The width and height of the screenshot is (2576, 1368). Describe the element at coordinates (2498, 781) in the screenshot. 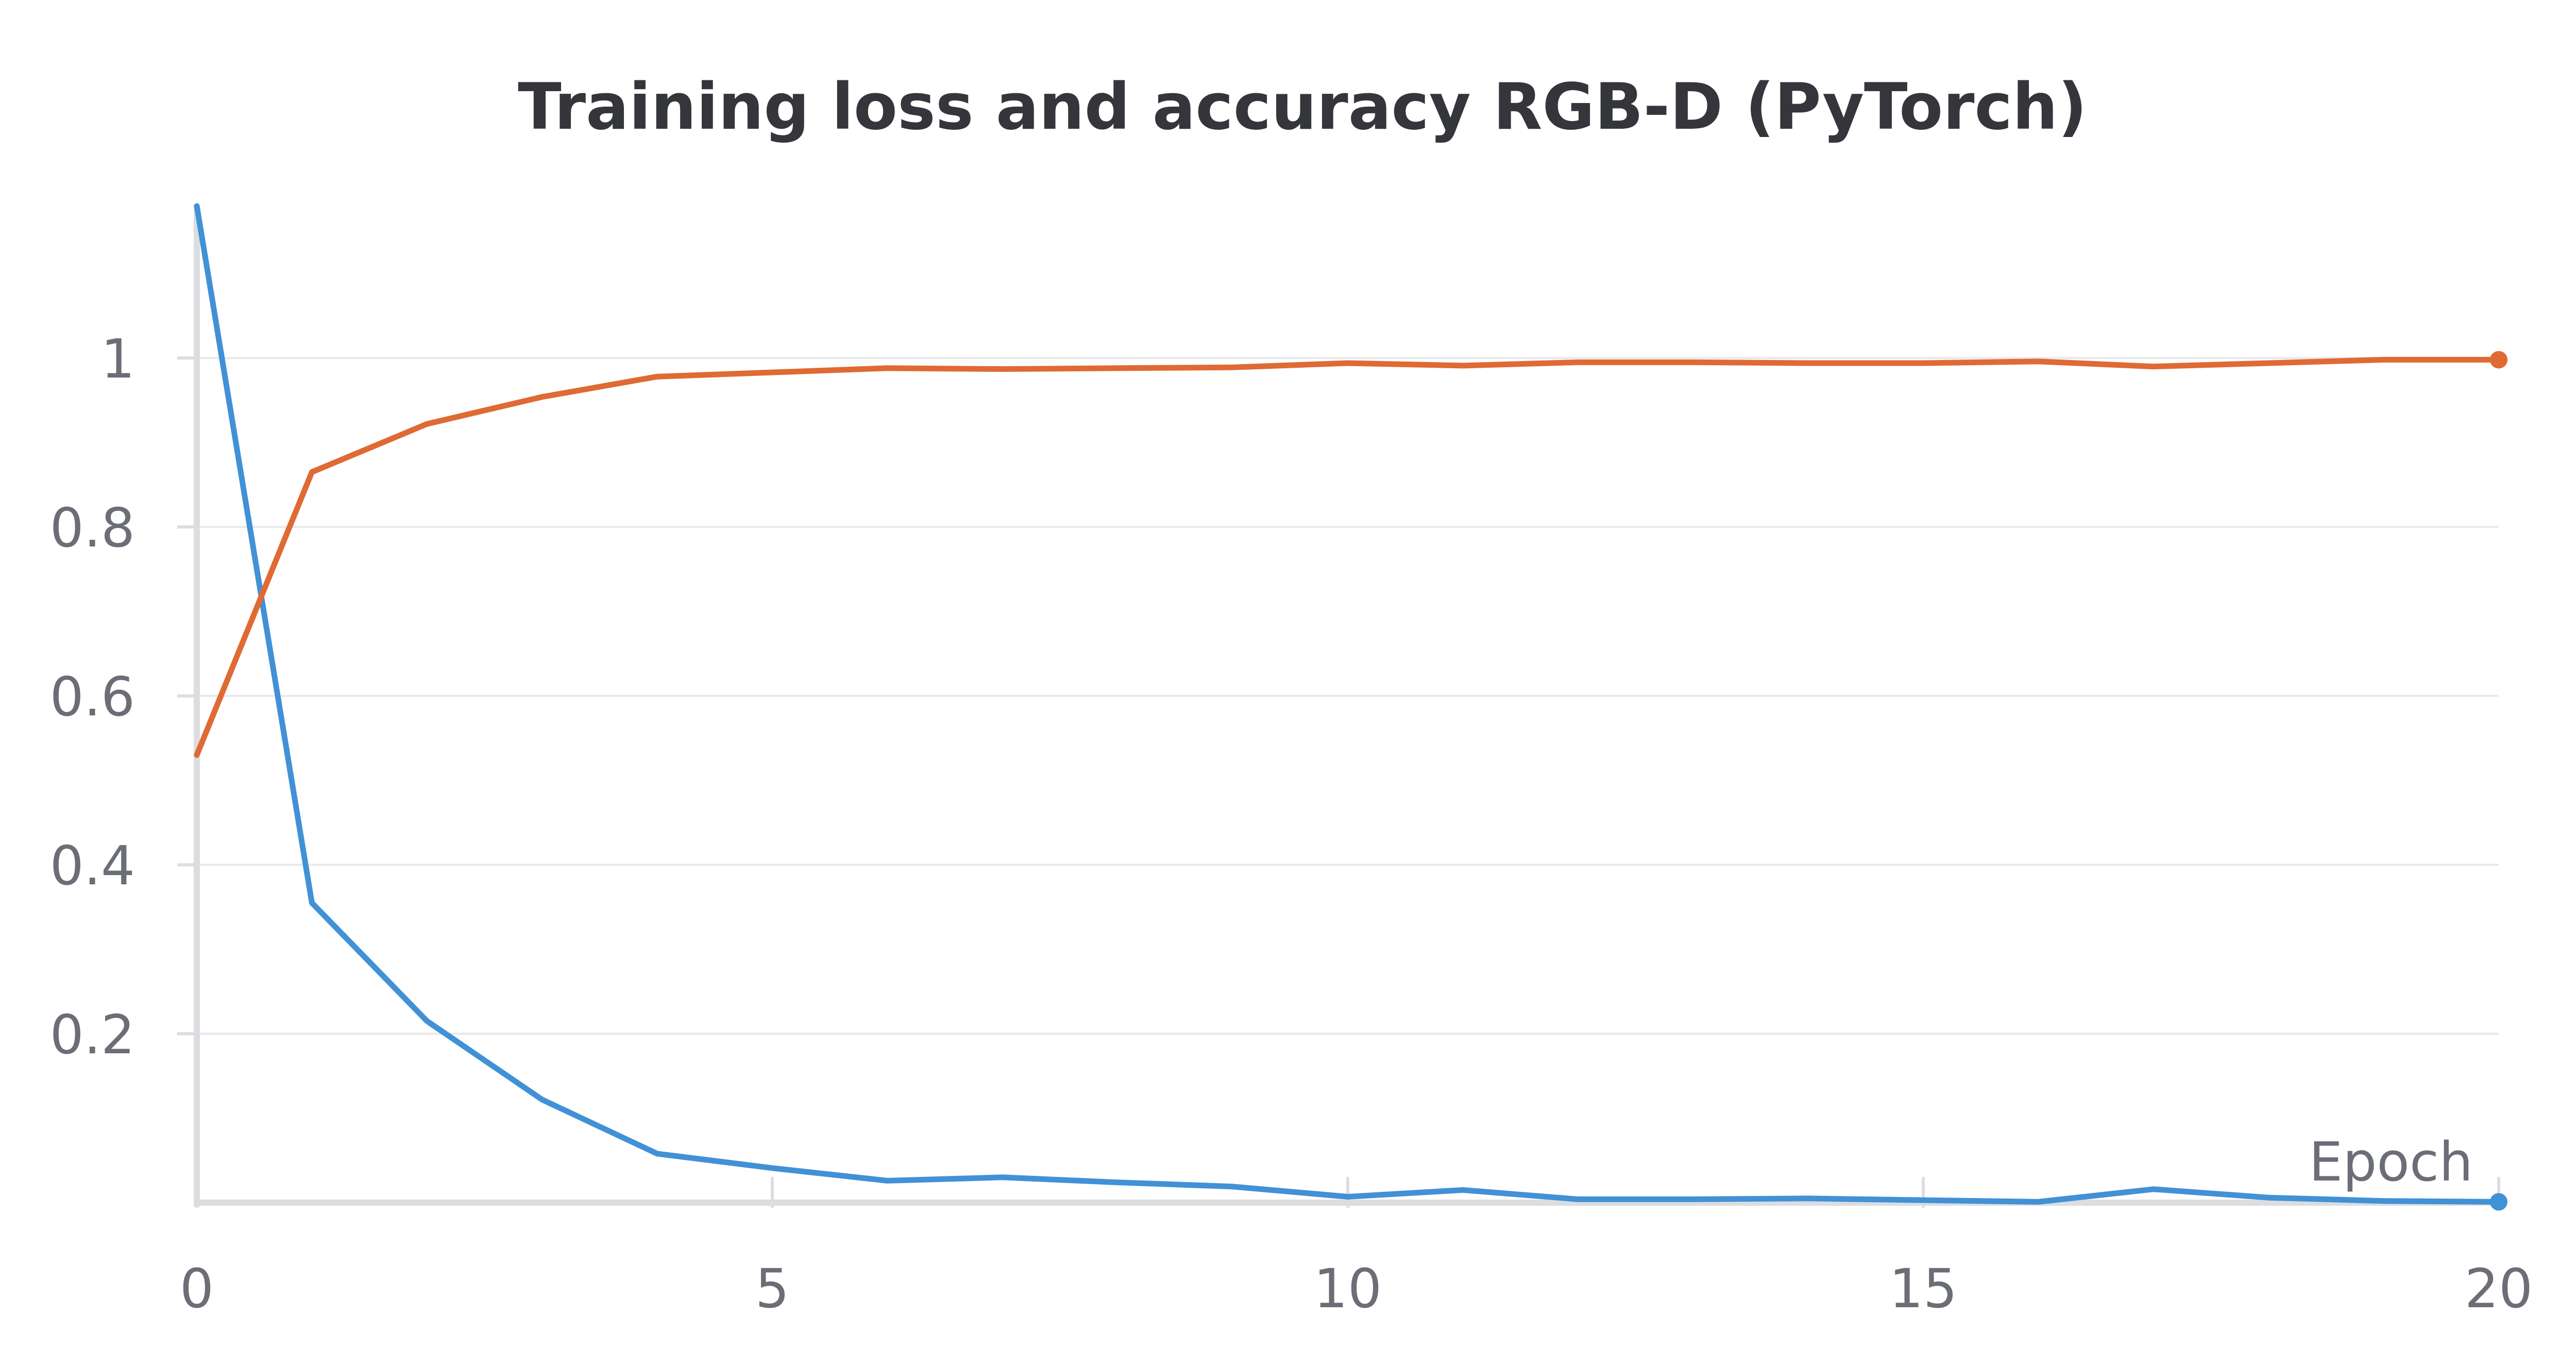

I see `end-markers` at that location.